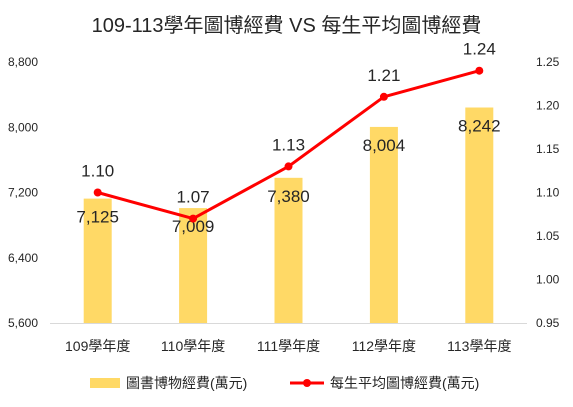 Image resolution: width=573 pixels, height=407 pixels. I want to click on left-axis-tick-label: 7,200, so click(23, 193).